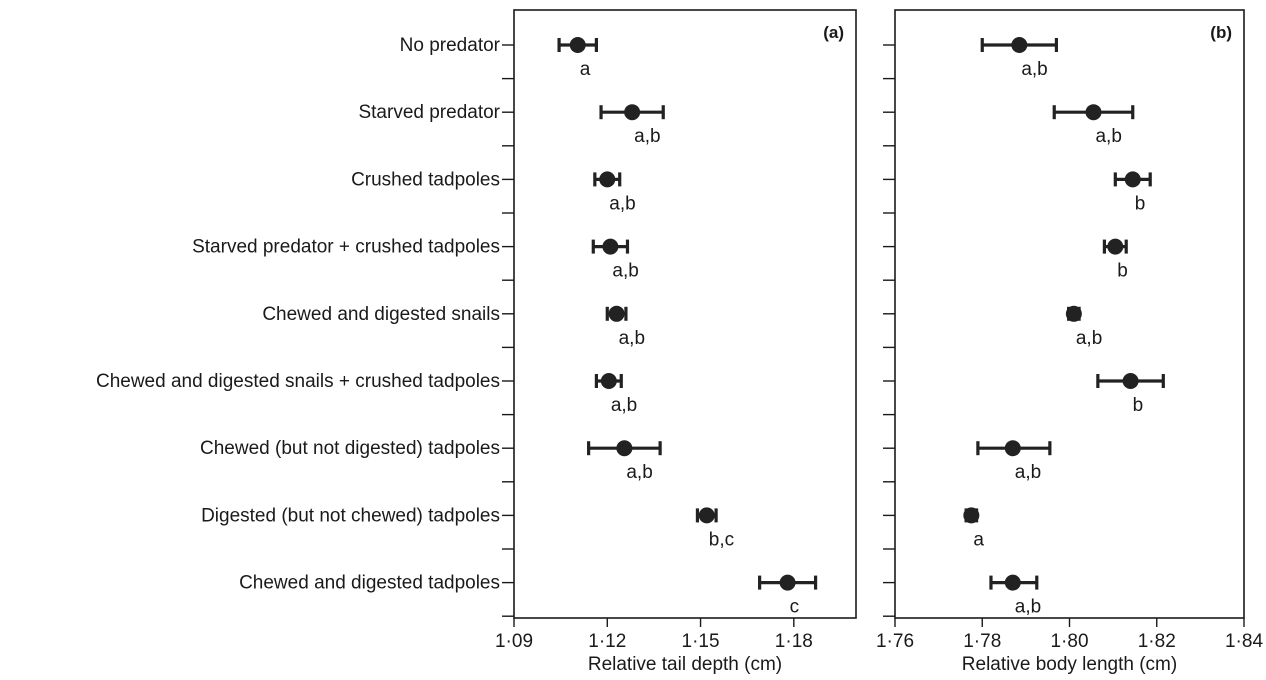  What do you see at coordinates (346, 247) in the screenshot?
I see `category-label: Starved predator + crushed tadpoles` at bounding box center [346, 247].